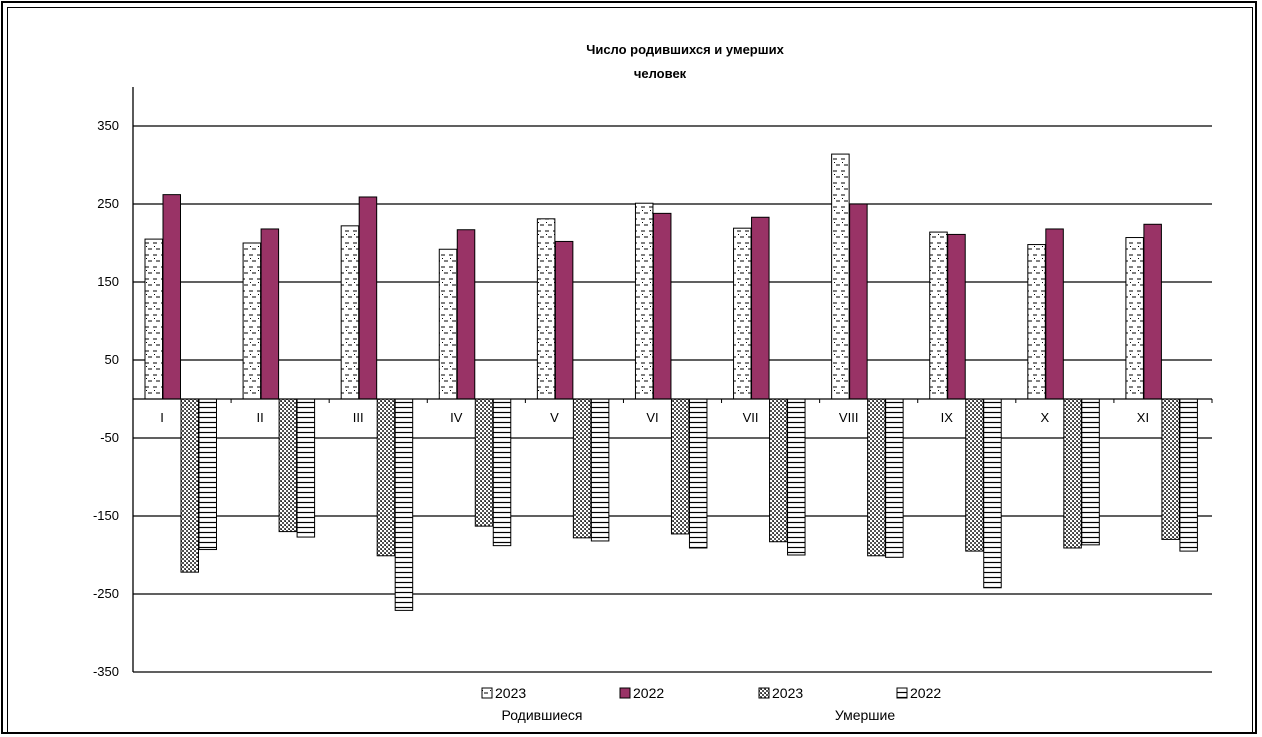  What do you see at coordinates (108, 281) in the screenshot?
I see `y-tick-label: 150` at bounding box center [108, 281].